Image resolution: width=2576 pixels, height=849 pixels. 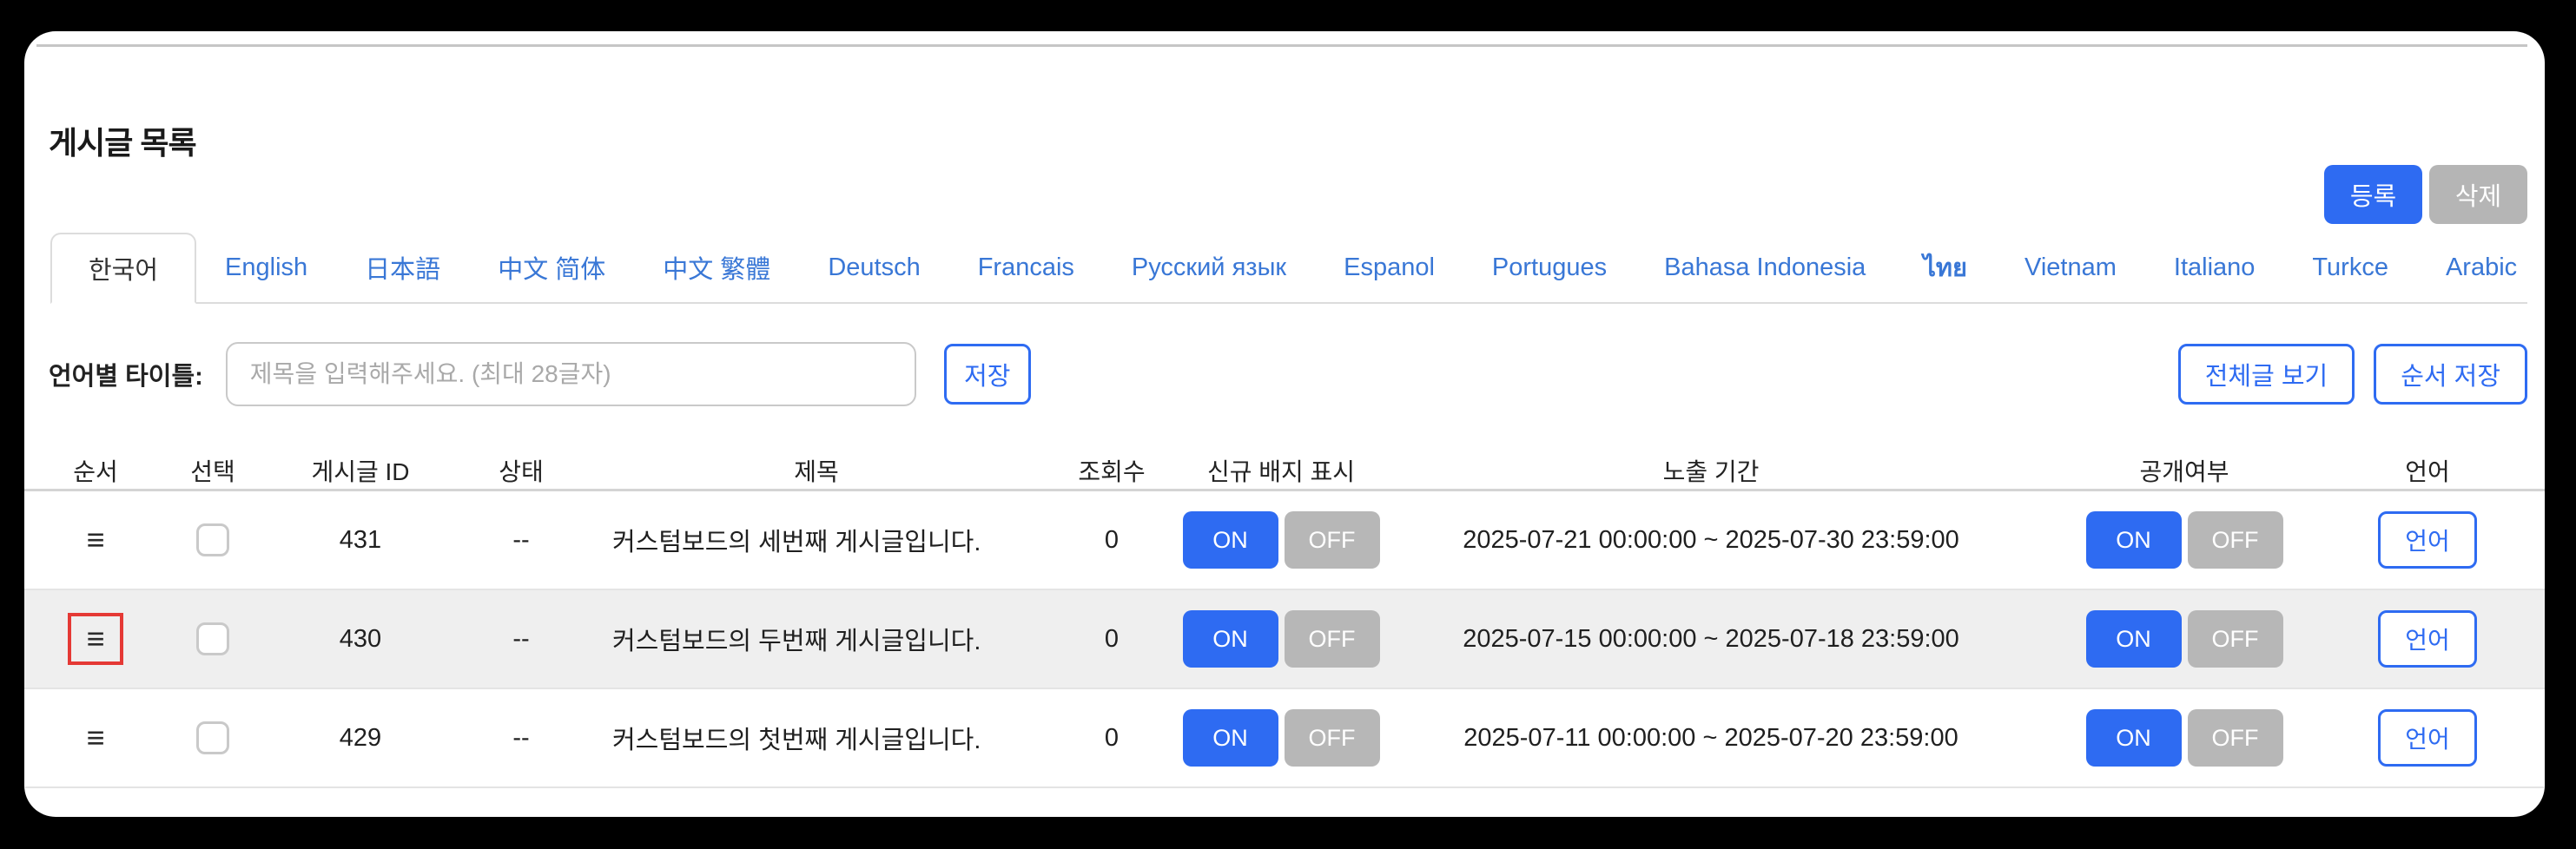 What do you see at coordinates (2482, 267) in the screenshot?
I see `tab-arabic: Arabic` at bounding box center [2482, 267].